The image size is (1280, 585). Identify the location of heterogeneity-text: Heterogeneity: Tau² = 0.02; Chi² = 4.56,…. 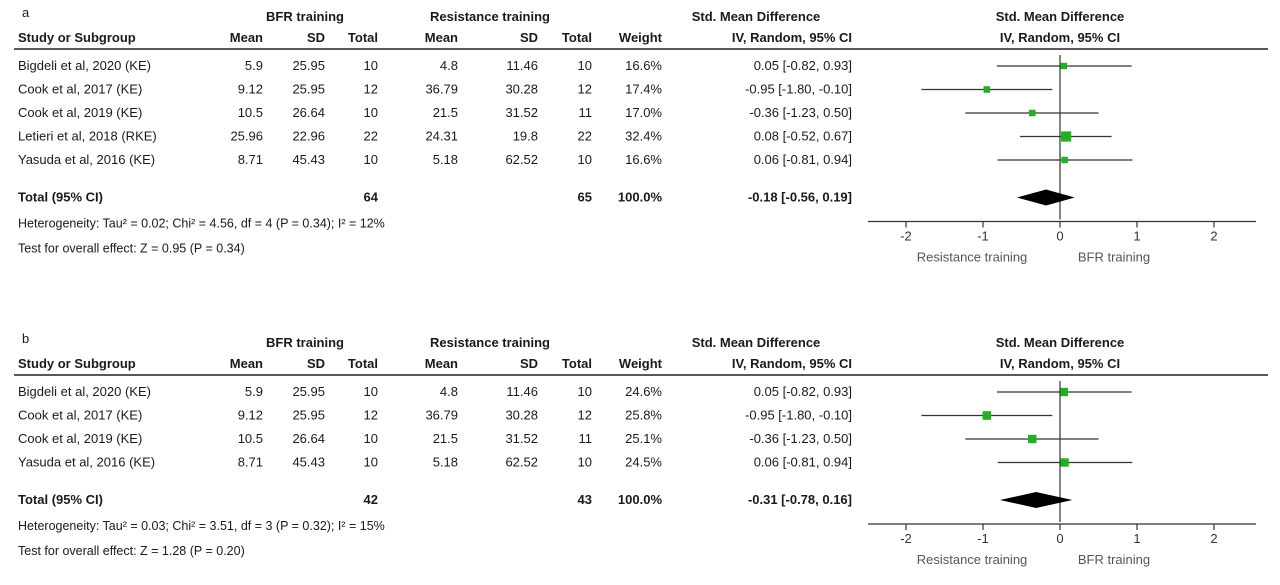
(201, 224).